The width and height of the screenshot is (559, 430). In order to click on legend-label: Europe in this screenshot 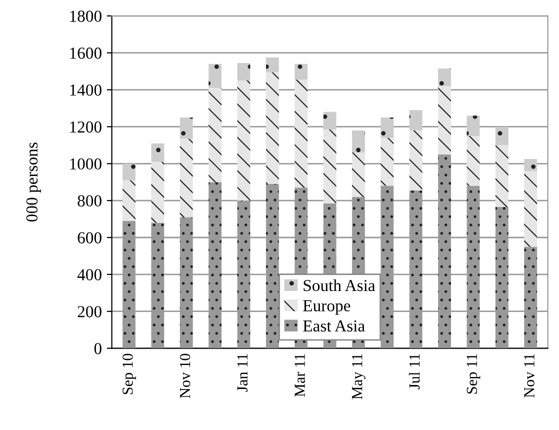, I will do `click(326, 307)`.